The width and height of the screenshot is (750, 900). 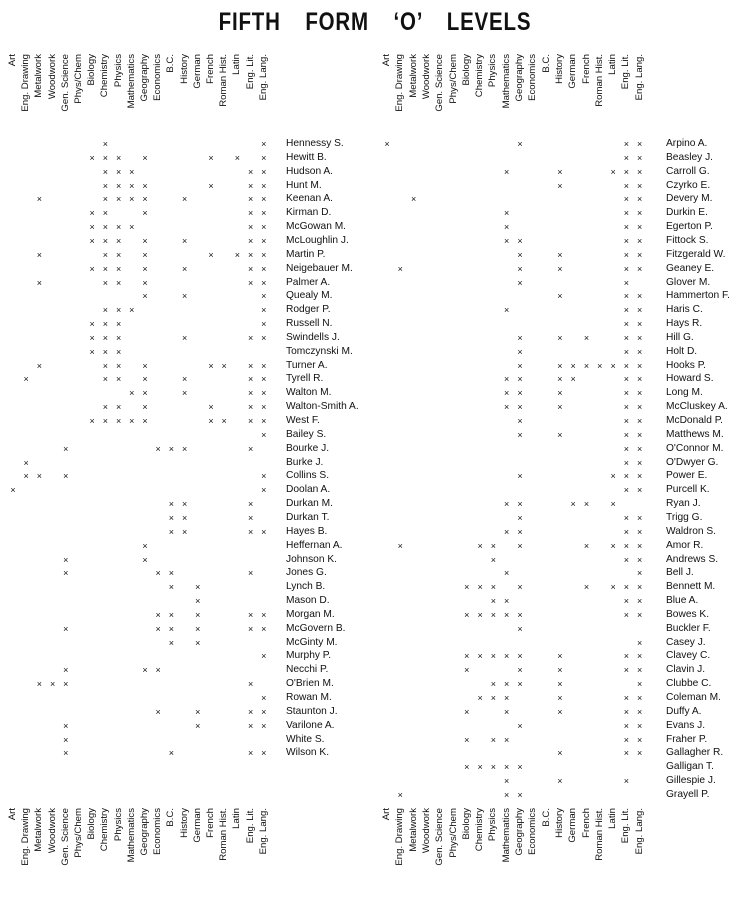 I want to click on left-student-name: O'Brien M., so click(x=310, y=684).